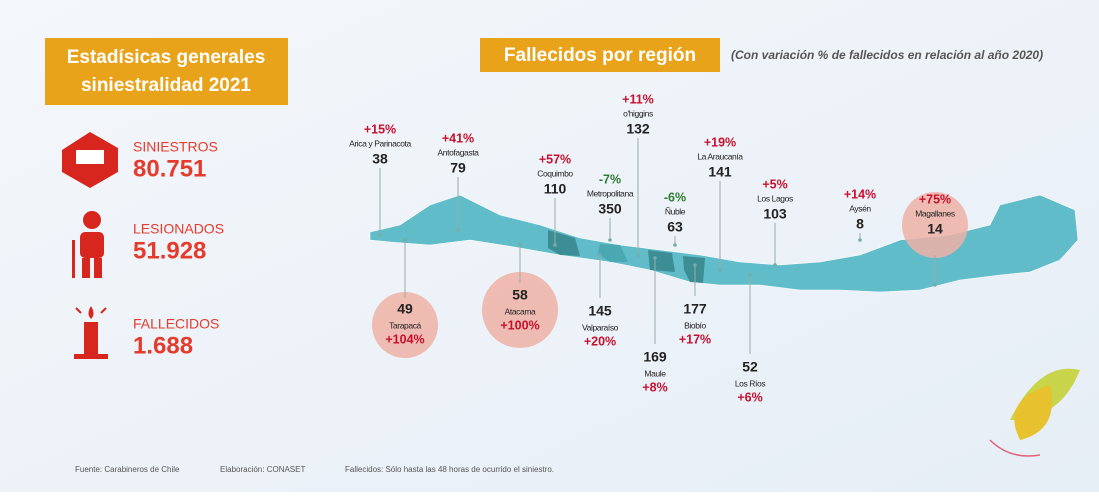 Image resolution: width=1099 pixels, height=497 pixels. I want to click on stat-label: SINIESTROS, so click(175, 147).